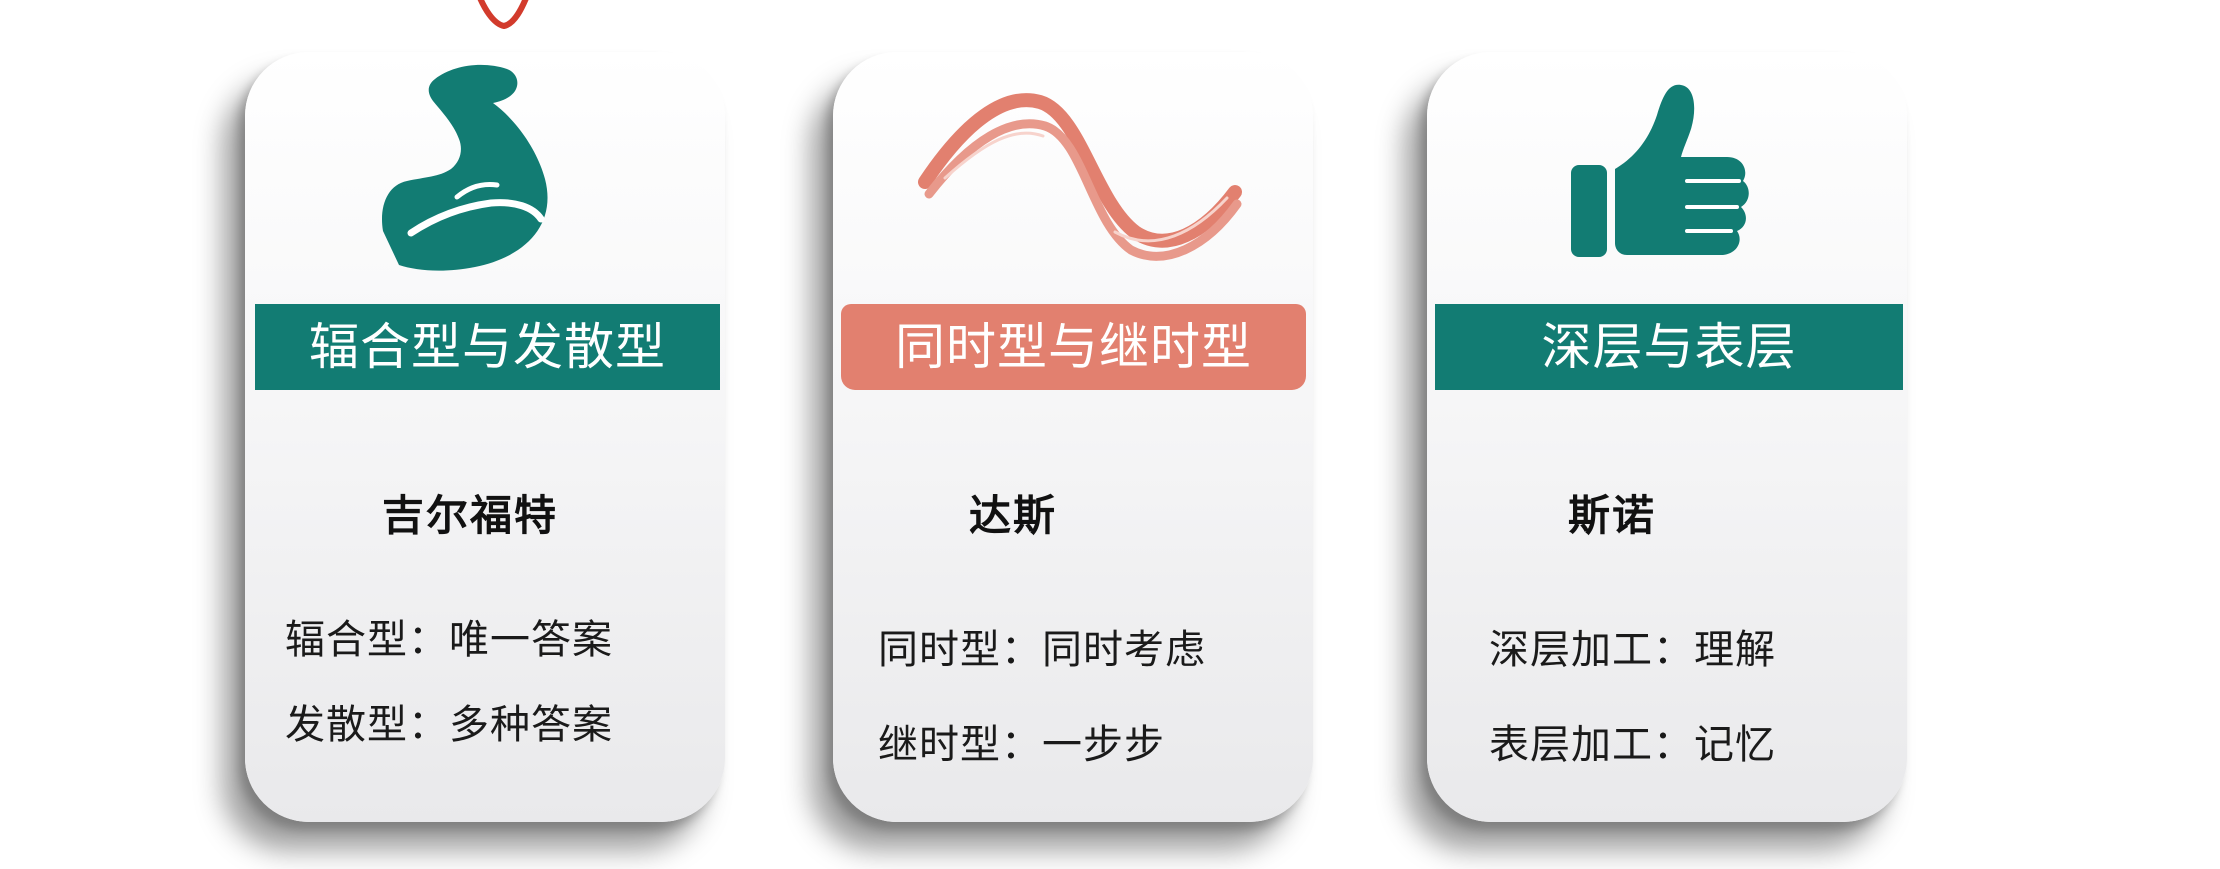  I want to click on banner-simultaneous-successive: 同时型与继时型, so click(1073, 347).